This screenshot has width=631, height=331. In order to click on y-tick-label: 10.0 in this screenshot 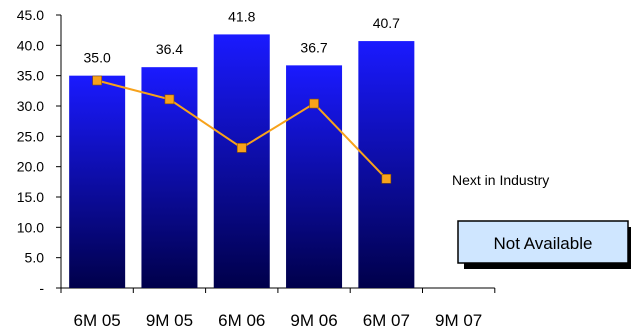, I will do `click(30, 227)`.